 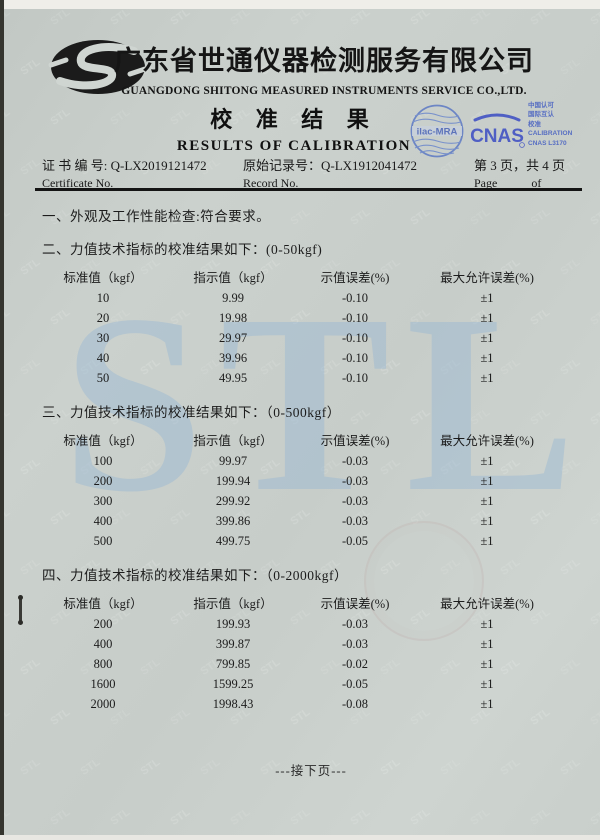 What do you see at coordinates (304, 298) in the screenshot?
I see `table-row: 10 9.99 -0.10 ±1` at bounding box center [304, 298].